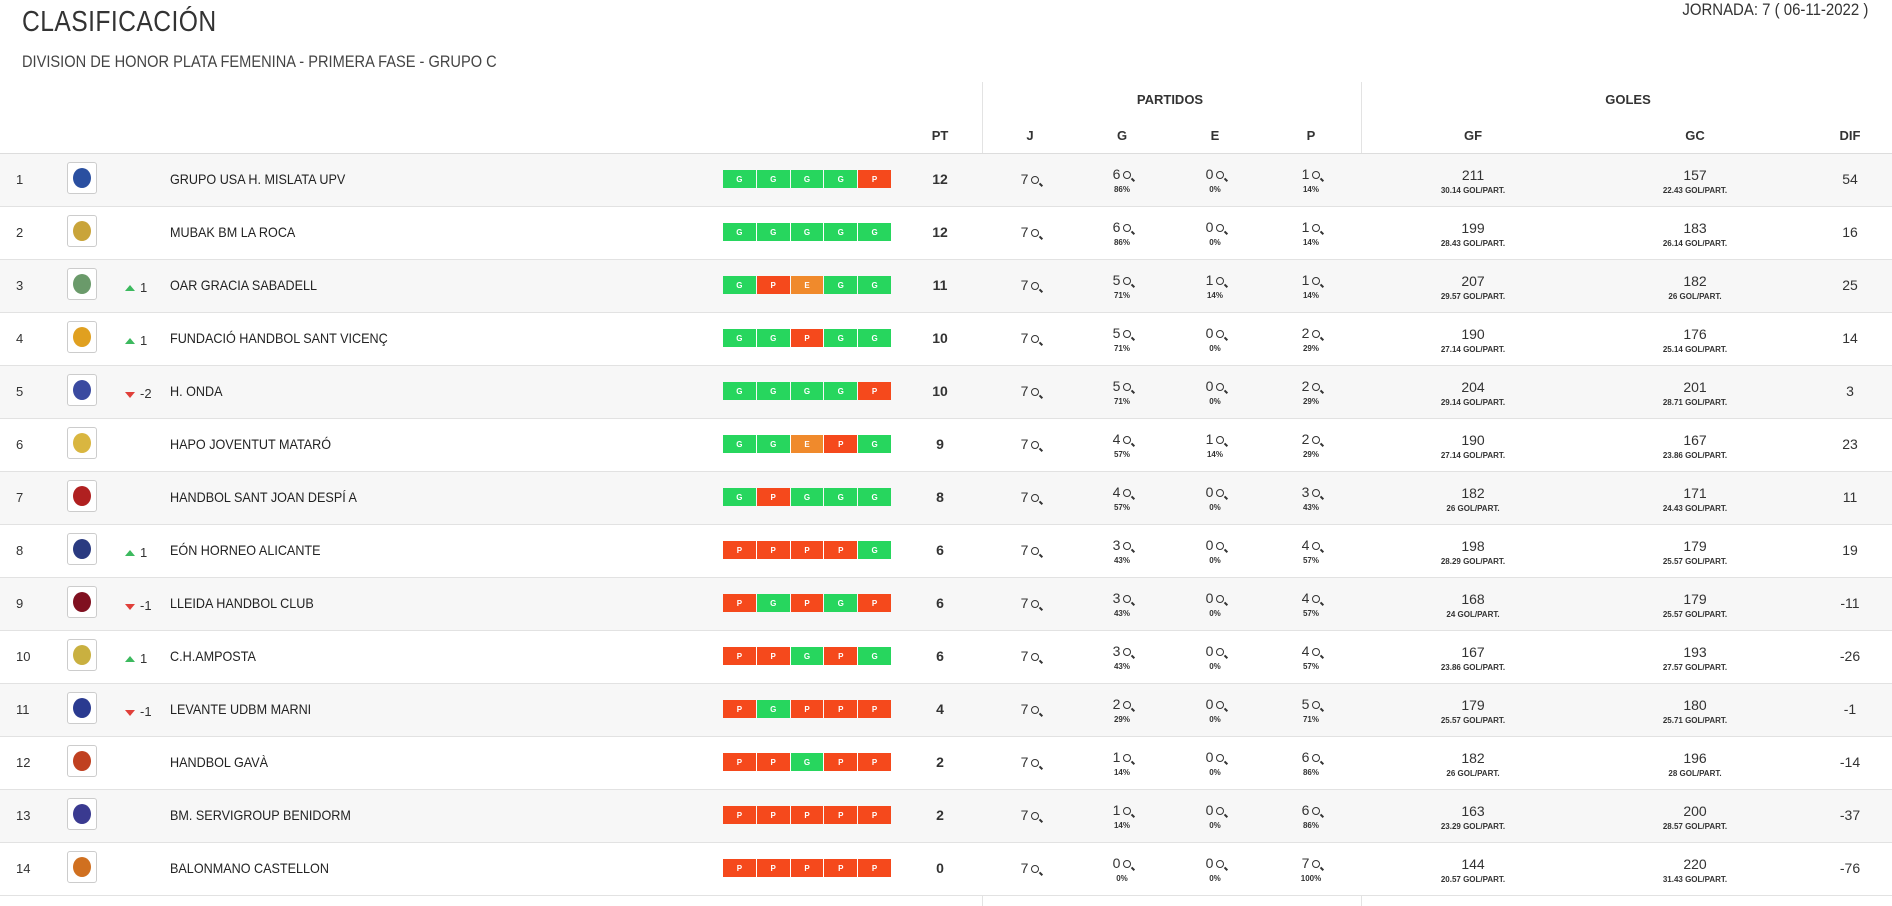 This screenshot has height=906, width=1892. What do you see at coordinates (1695, 135) in the screenshot?
I see `col-header-gc: GC` at bounding box center [1695, 135].